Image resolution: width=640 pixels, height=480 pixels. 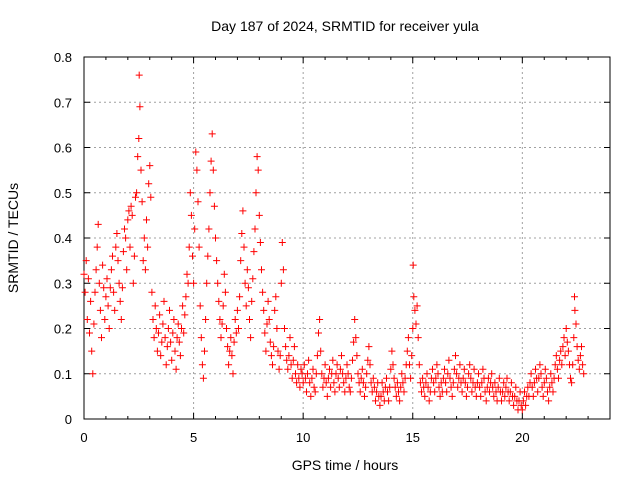 I want to click on x-tick-label: 0, so click(x=83, y=437).